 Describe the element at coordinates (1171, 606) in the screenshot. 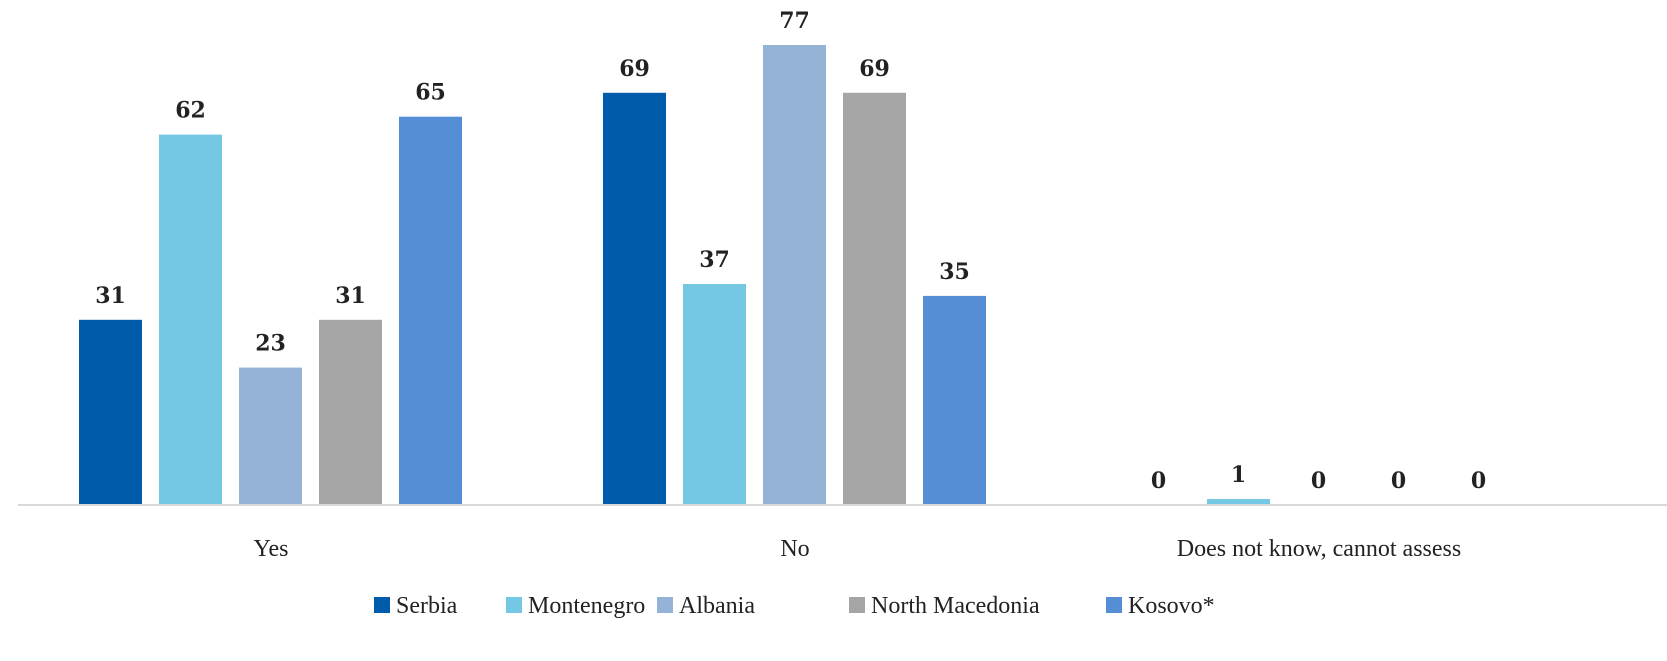

I see `legend-label: Kosovo*` at that location.